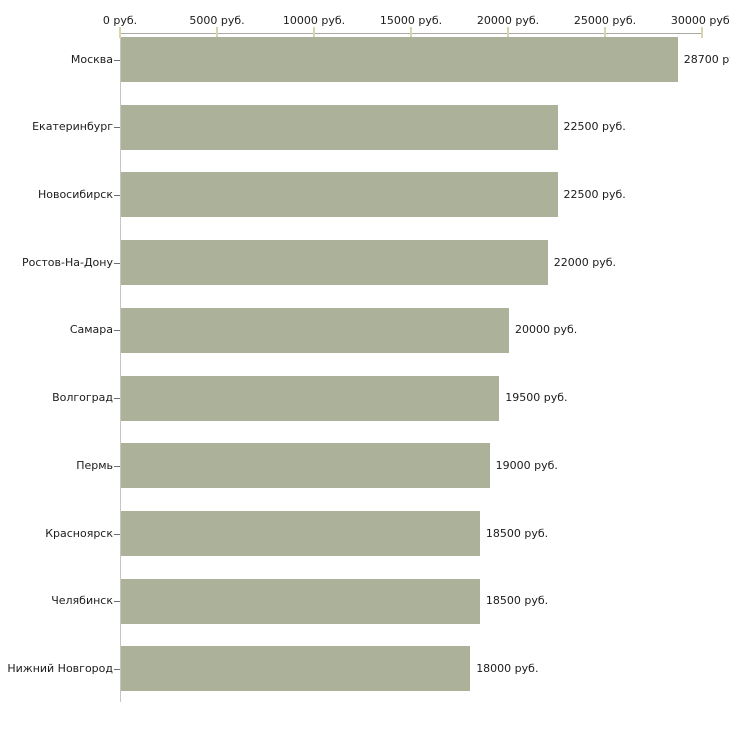 This screenshot has width=730, height=730. What do you see at coordinates (82, 601) in the screenshot?
I see `category-label: Челябинск` at bounding box center [82, 601].